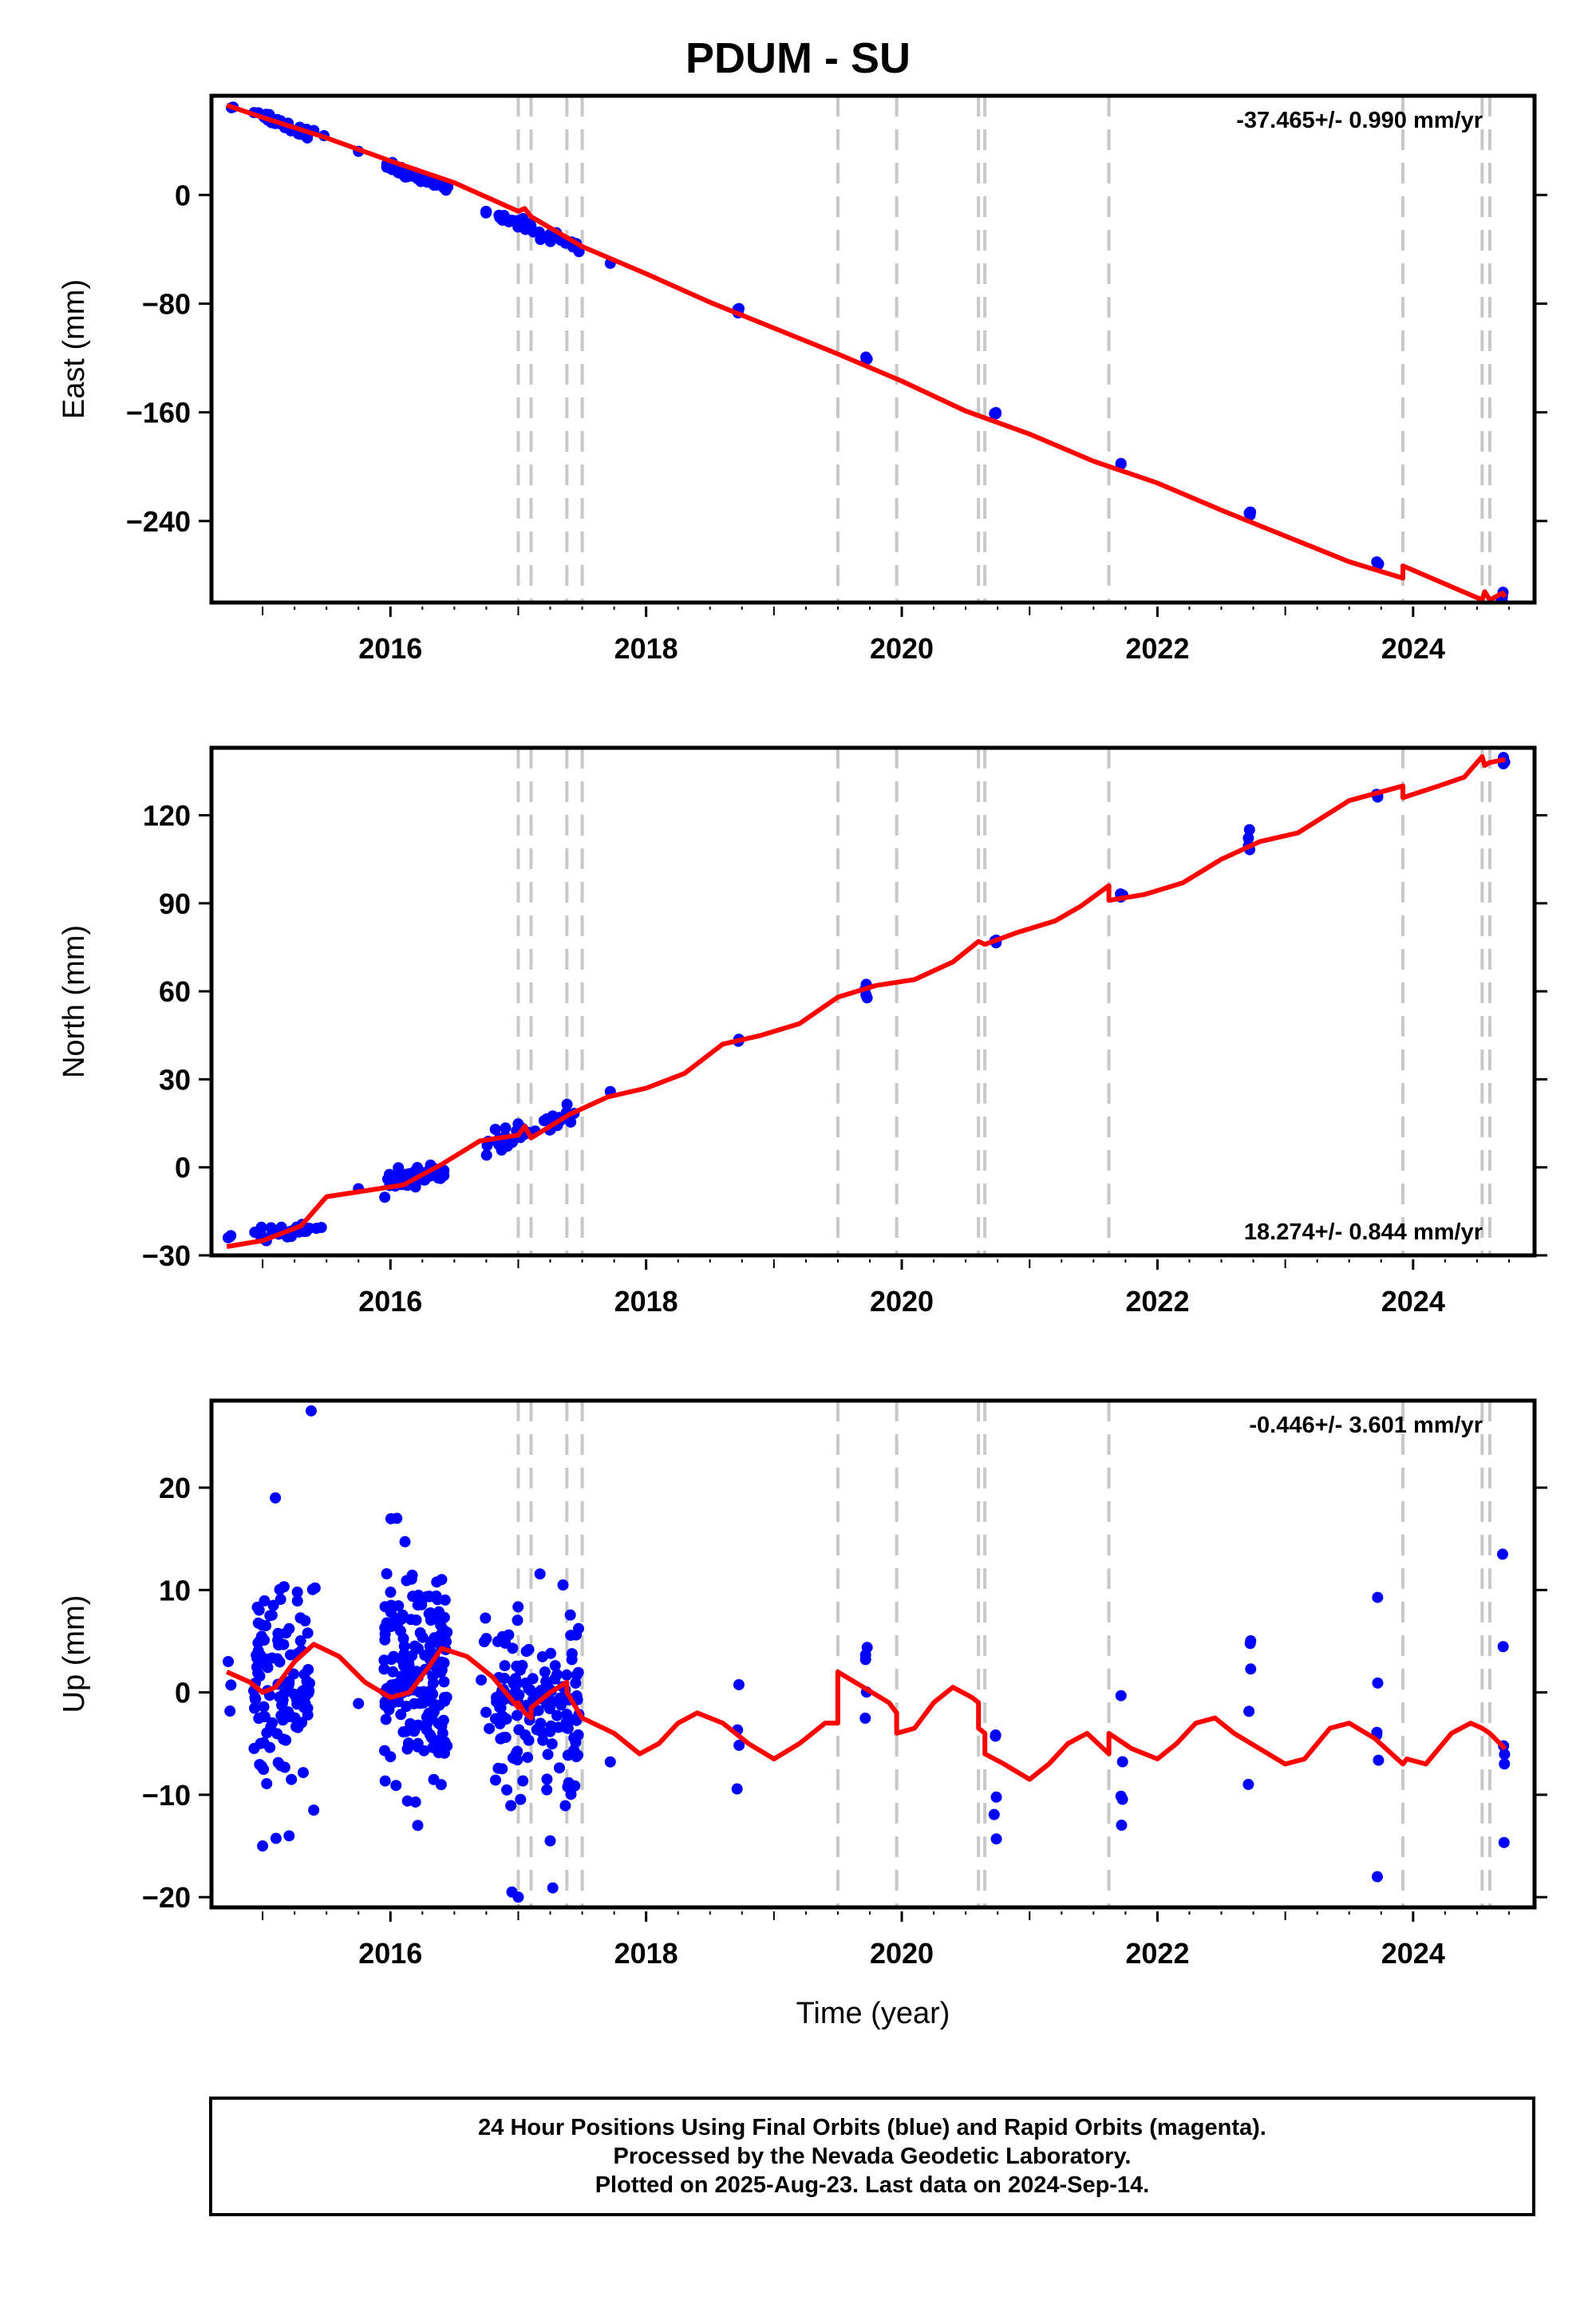  I want to click on east-x-tick-label-1: 2018, so click(646, 648).